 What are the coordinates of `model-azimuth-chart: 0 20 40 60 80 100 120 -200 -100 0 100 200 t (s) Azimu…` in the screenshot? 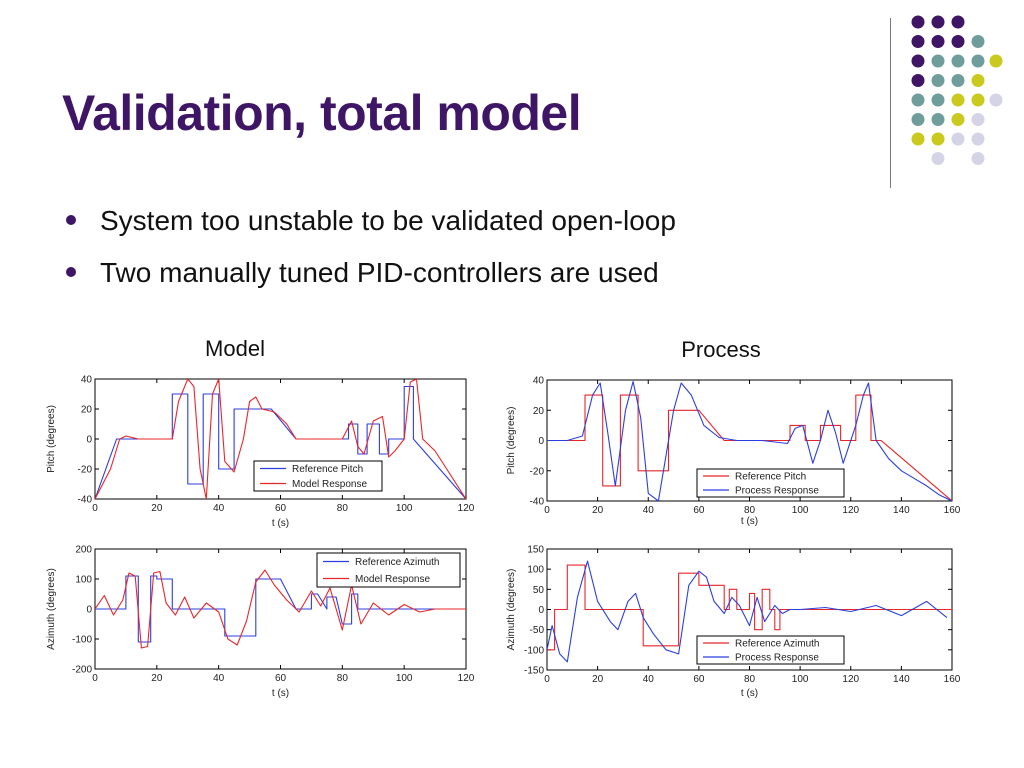 It's located at (260, 622).